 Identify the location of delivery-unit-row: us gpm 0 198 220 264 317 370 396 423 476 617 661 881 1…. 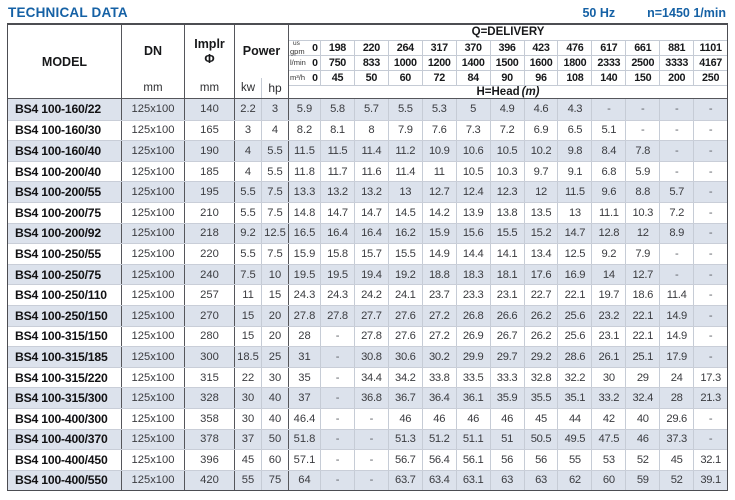
(508, 48).